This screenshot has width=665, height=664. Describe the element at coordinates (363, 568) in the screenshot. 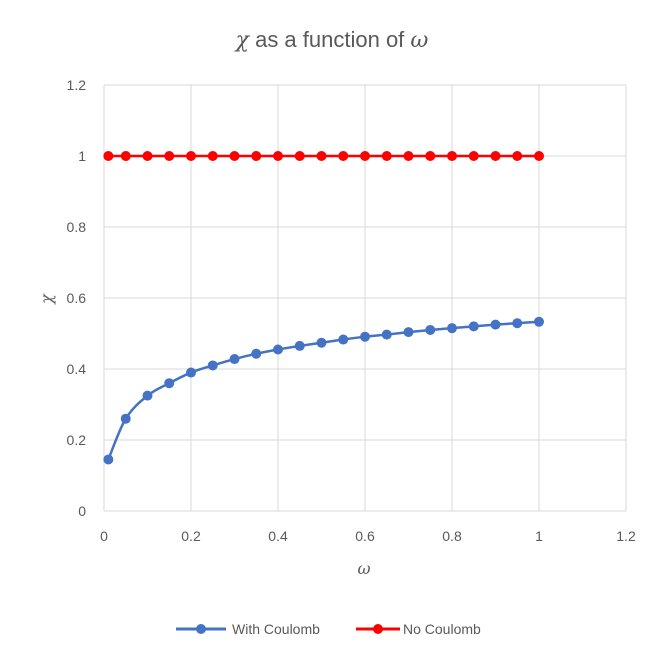

I see `x-axis-title: ω` at that location.